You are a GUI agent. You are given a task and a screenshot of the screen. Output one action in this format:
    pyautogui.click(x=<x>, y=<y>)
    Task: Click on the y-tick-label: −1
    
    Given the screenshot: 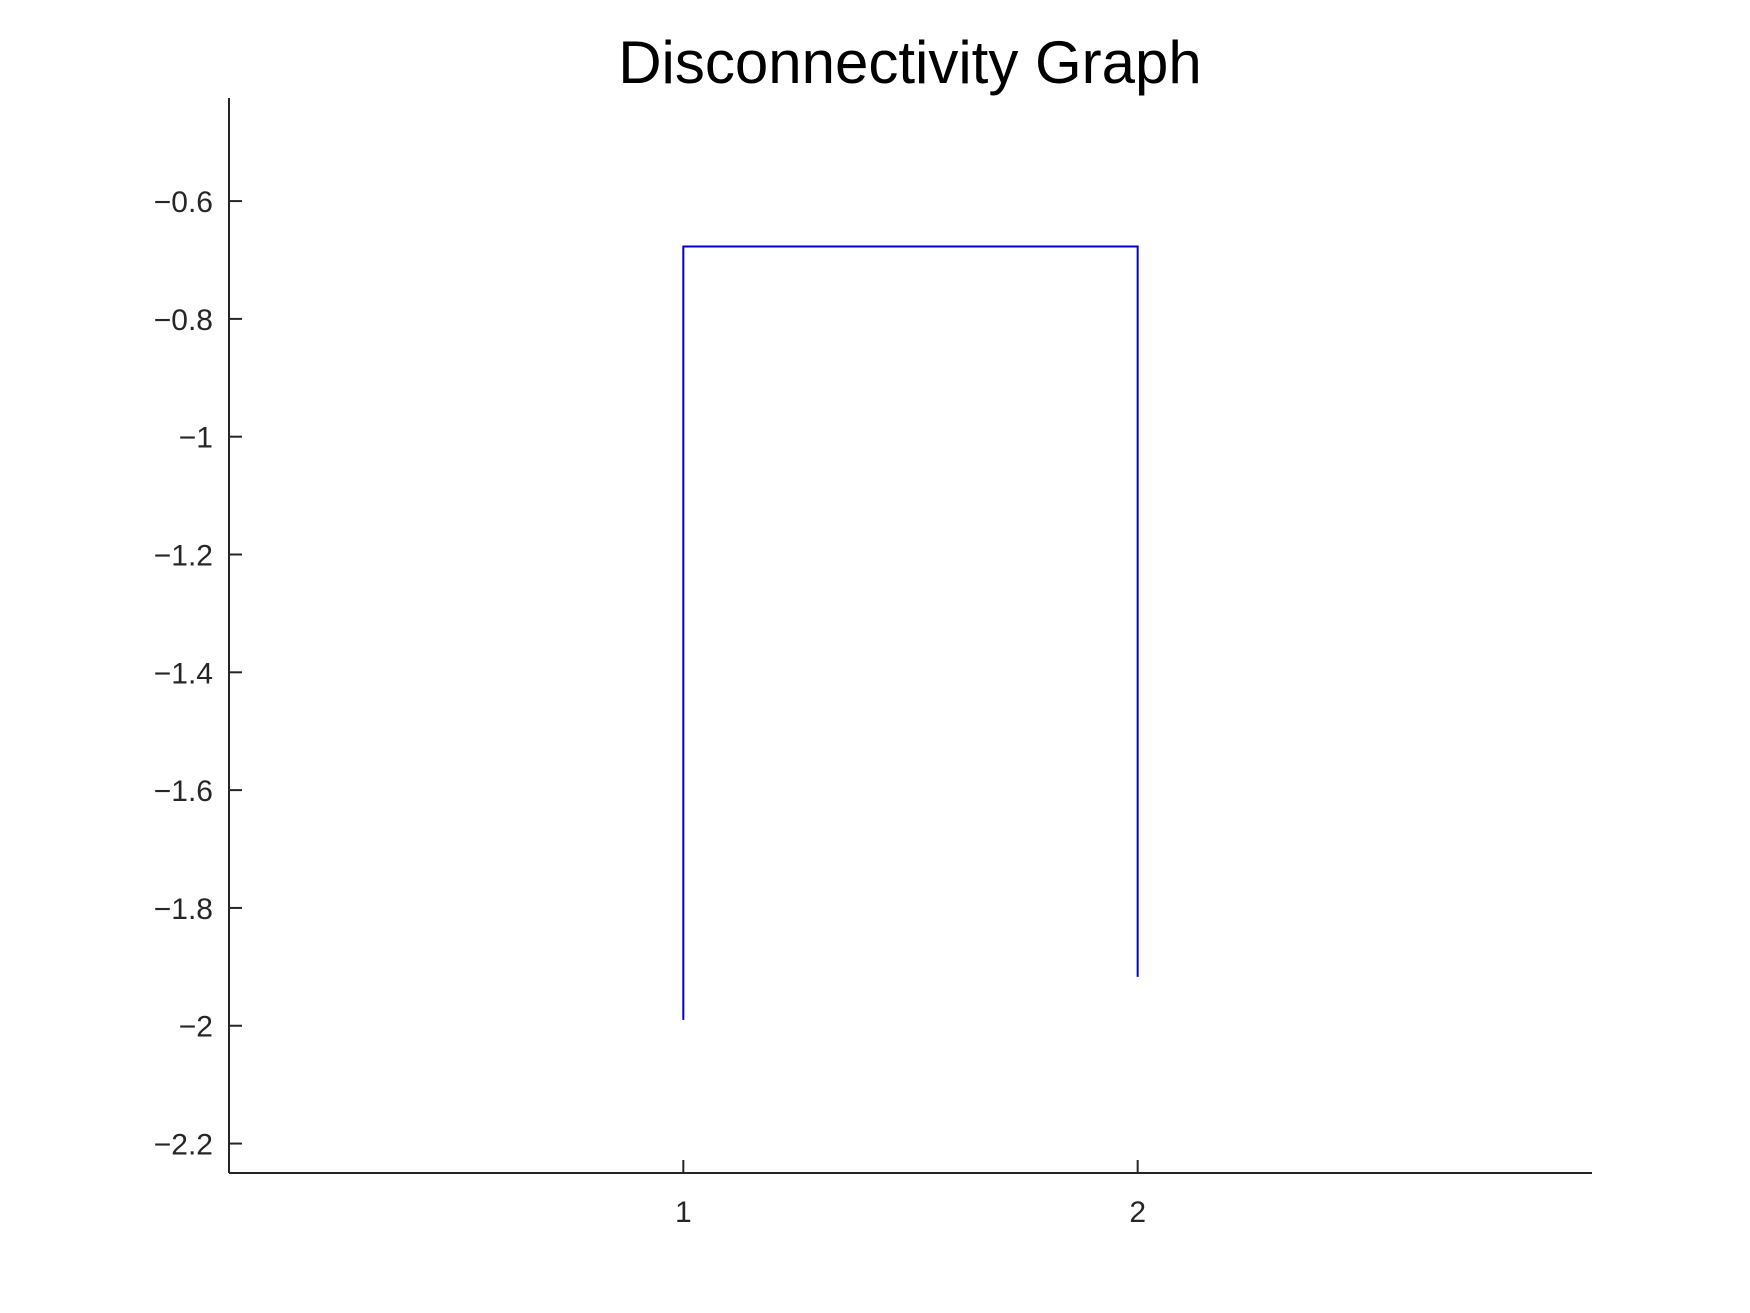 What is the action you would take?
    pyautogui.click(x=196, y=438)
    